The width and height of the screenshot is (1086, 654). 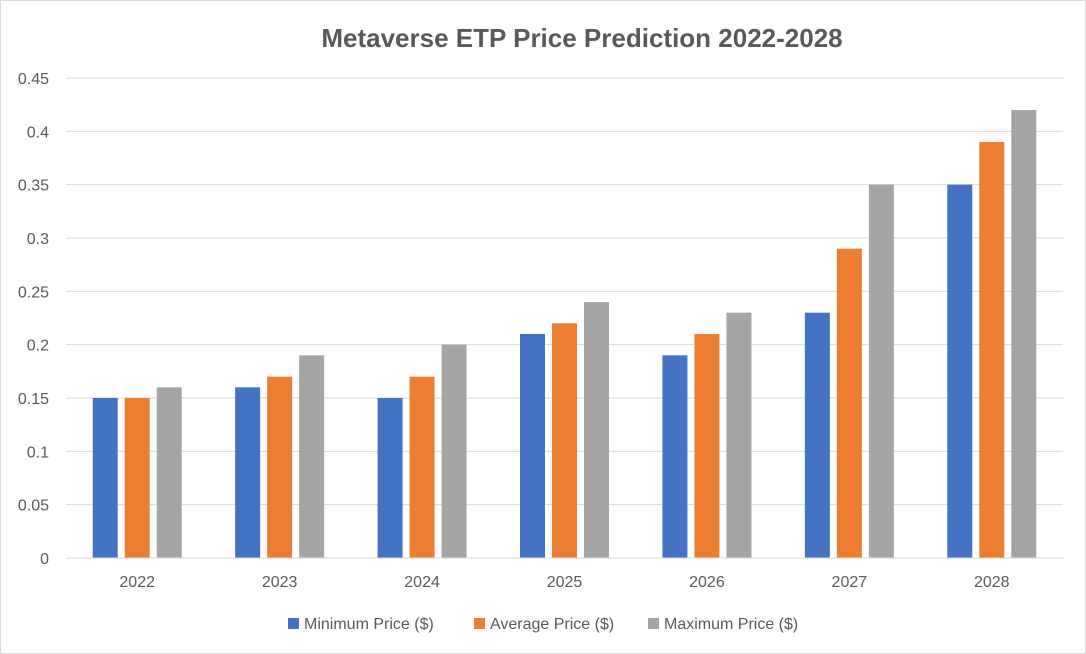 What do you see at coordinates (731, 624) in the screenshot?
I see `legend-label: Maximum Price ($)` at bounding box center [731, 624].